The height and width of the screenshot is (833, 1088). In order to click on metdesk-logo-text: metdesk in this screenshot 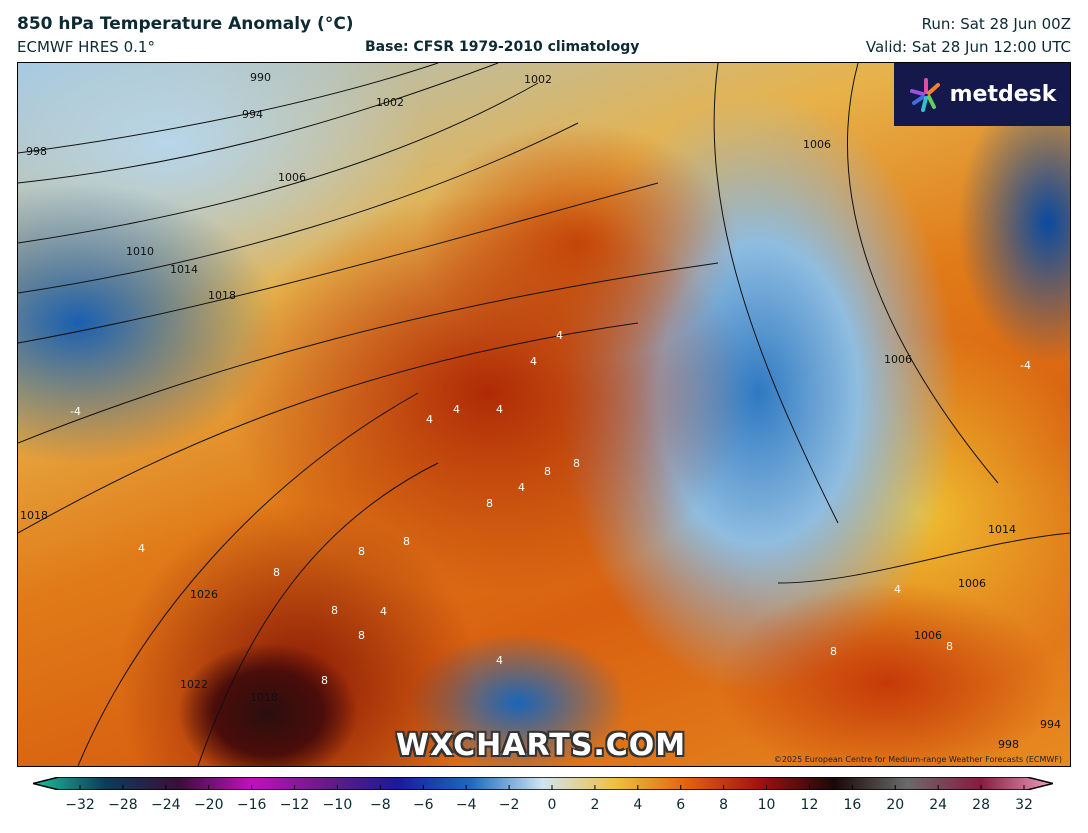, I will do `click(1003, 94)`.